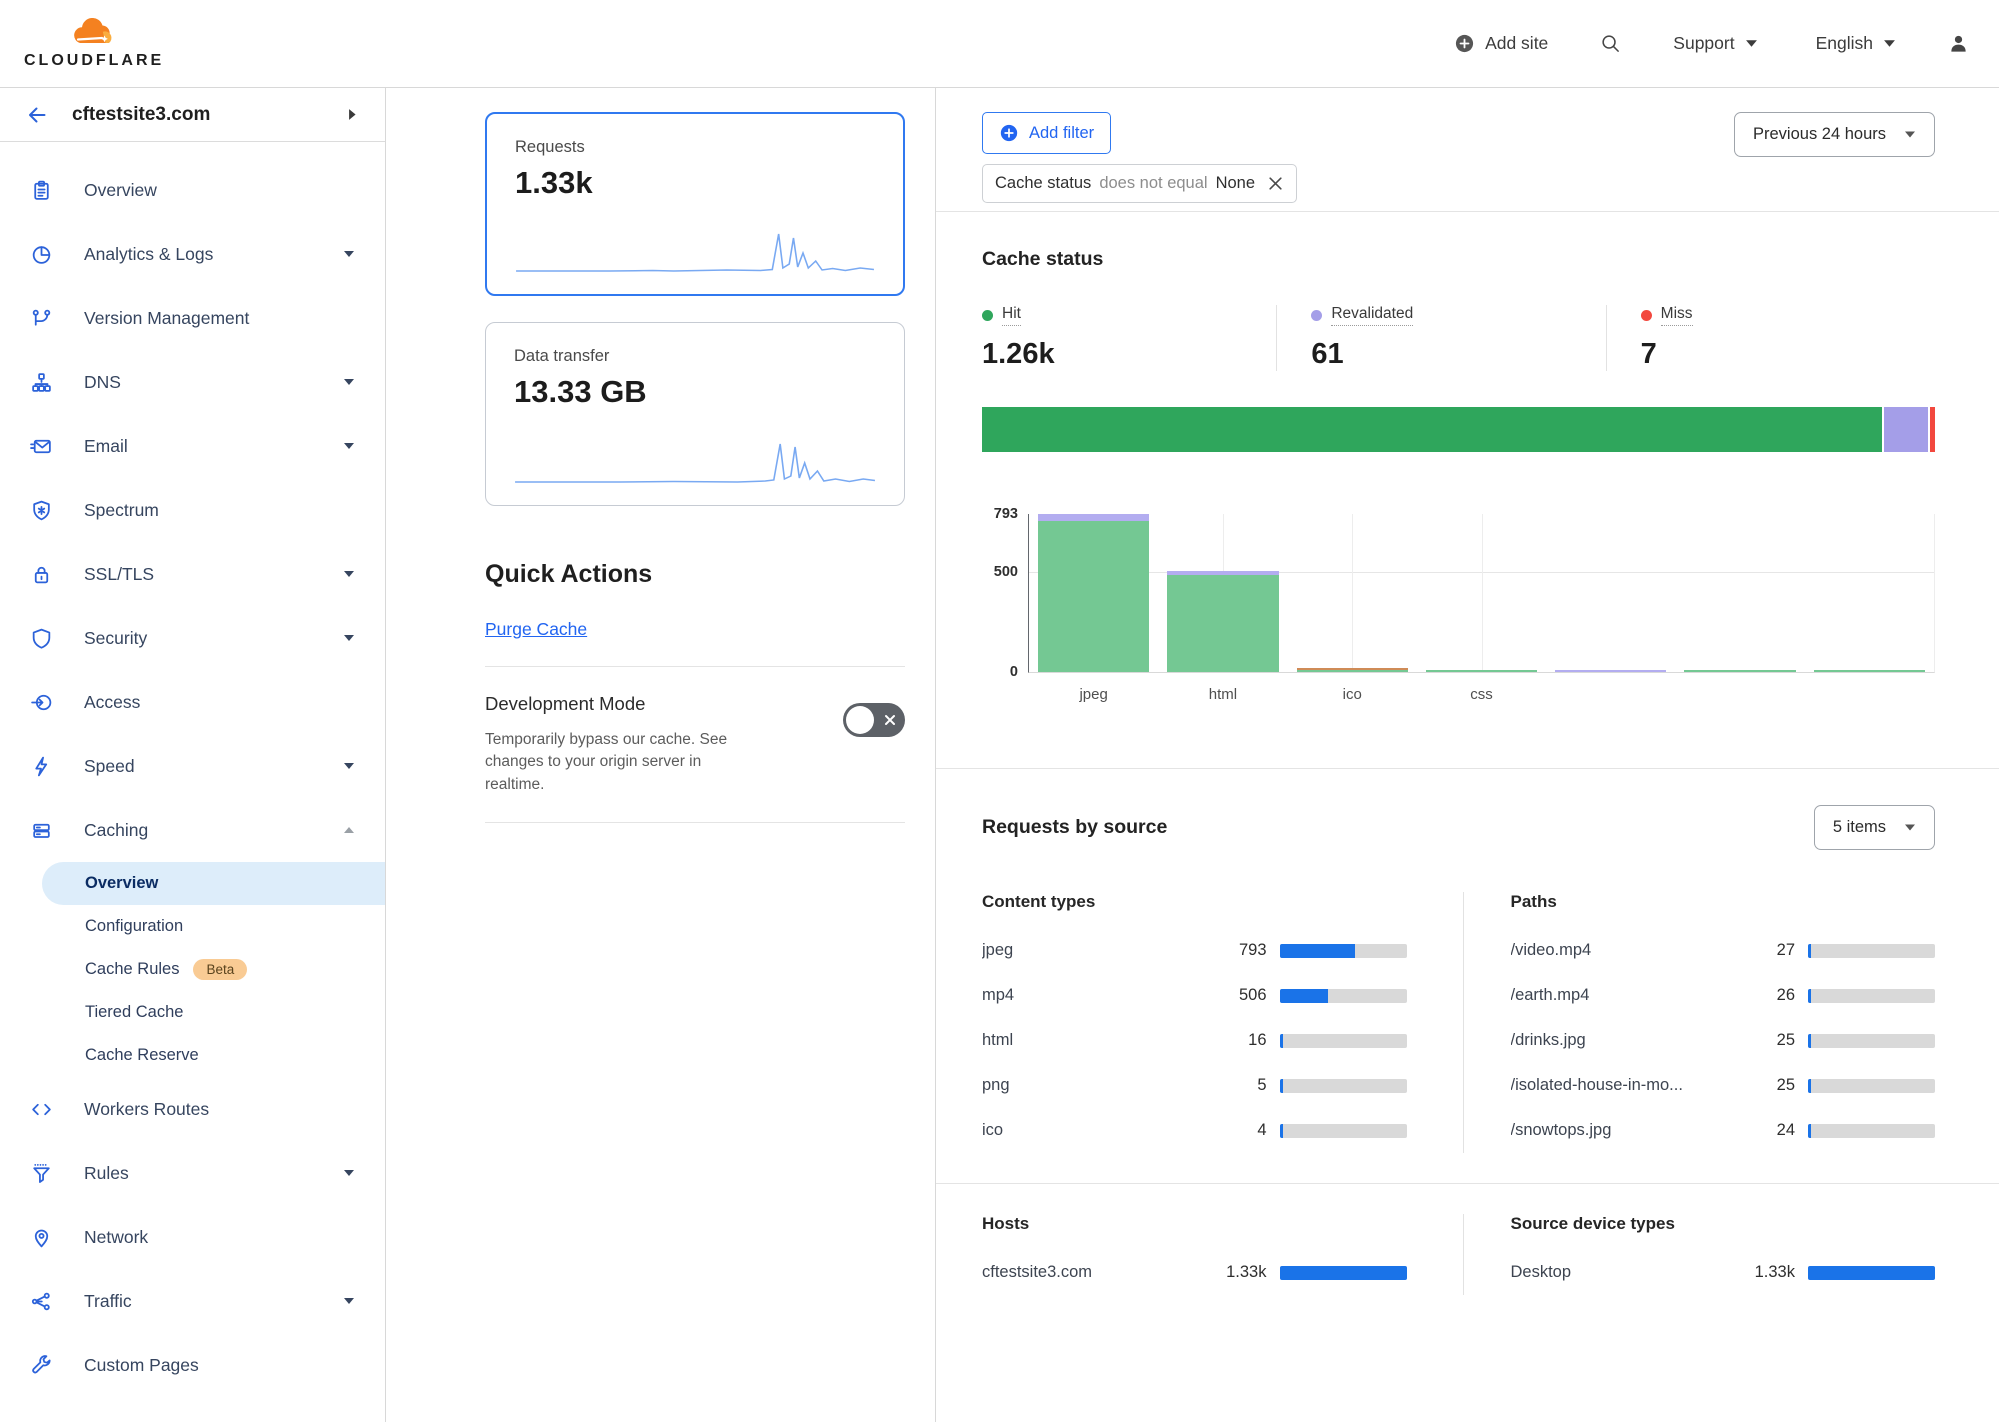 The image size is (1999, 1422). What do you see at coordinates (998, 995) in the screenshot?
I see `list-item-label: mp4` at bounding box center [998, 995].